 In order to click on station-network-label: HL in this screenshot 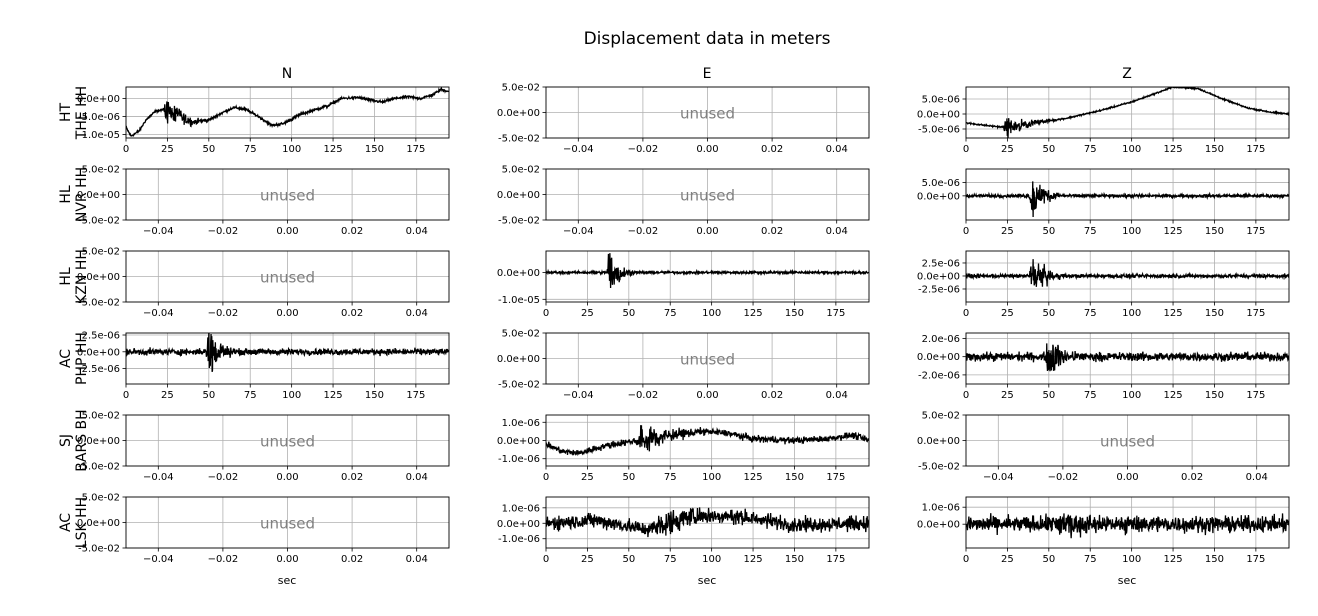, I will do `click(66, 276)`.